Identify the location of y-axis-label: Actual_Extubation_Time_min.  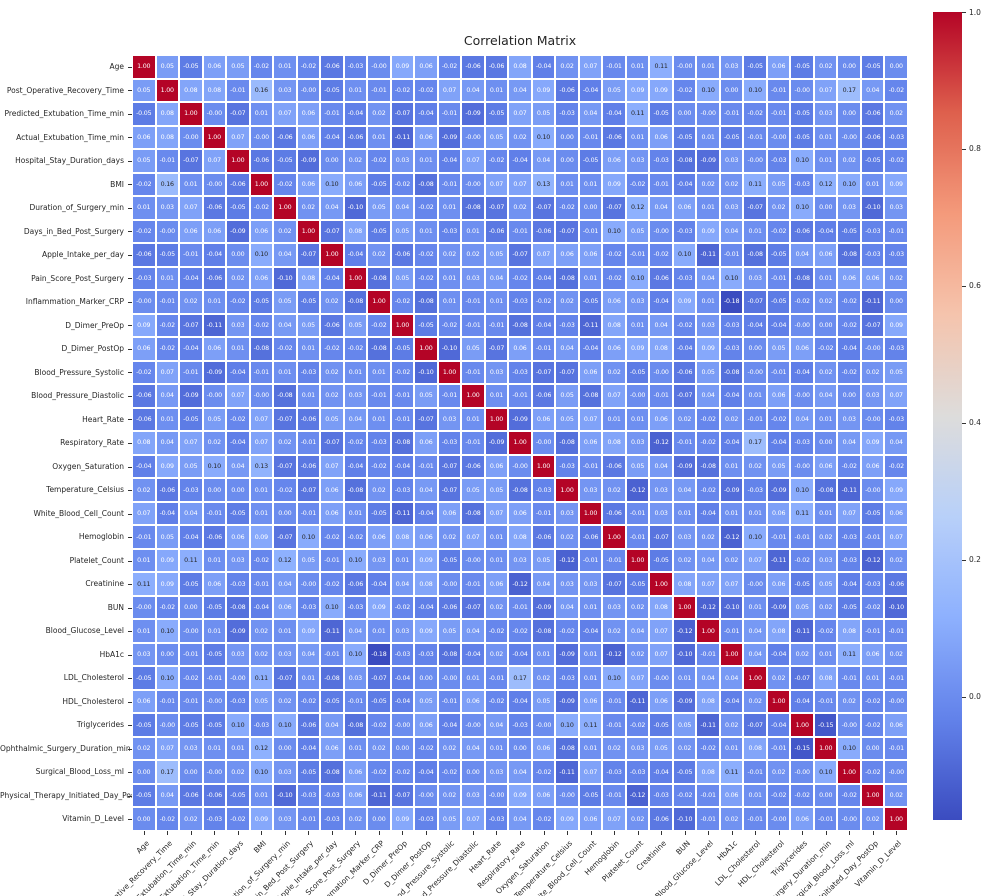
(70, 137).